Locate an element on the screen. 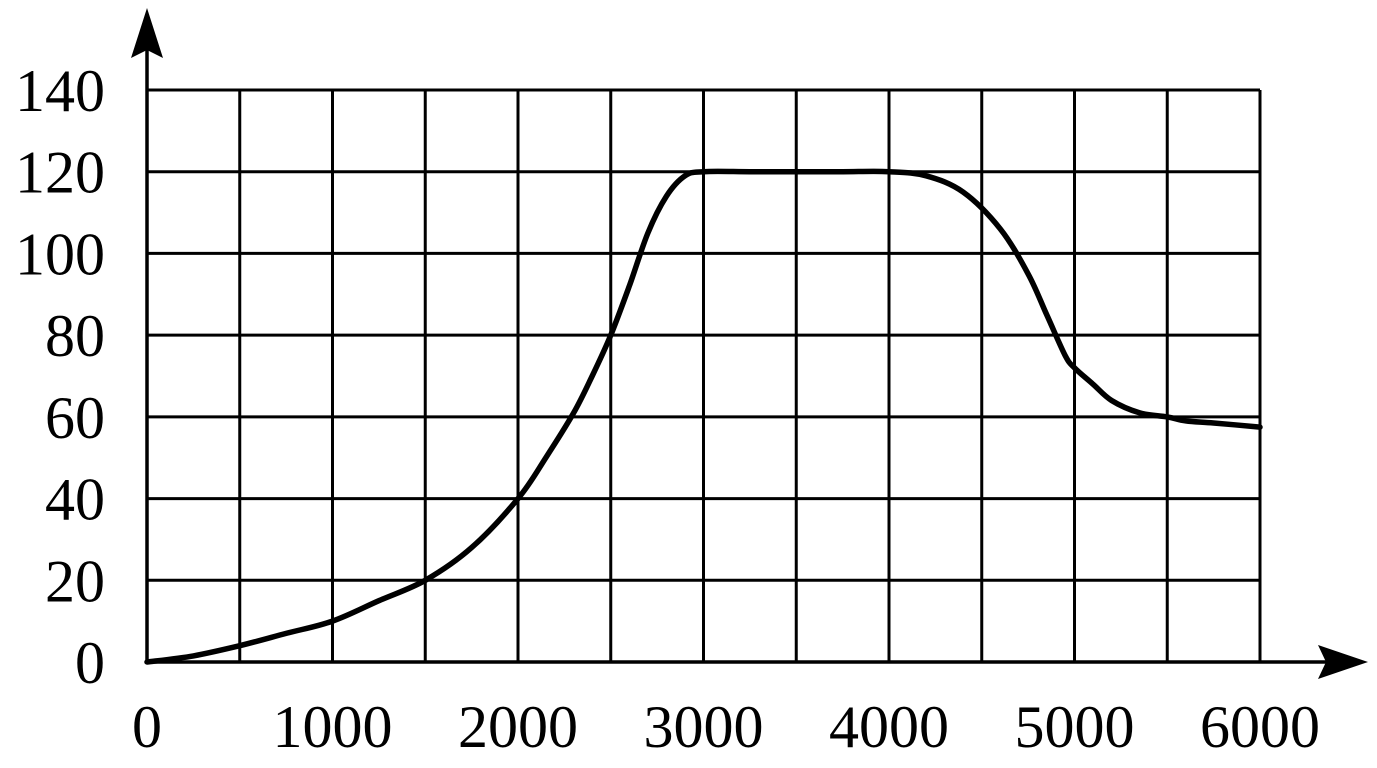  x-tick-label: 3000 is located at coordinates (704, 727).